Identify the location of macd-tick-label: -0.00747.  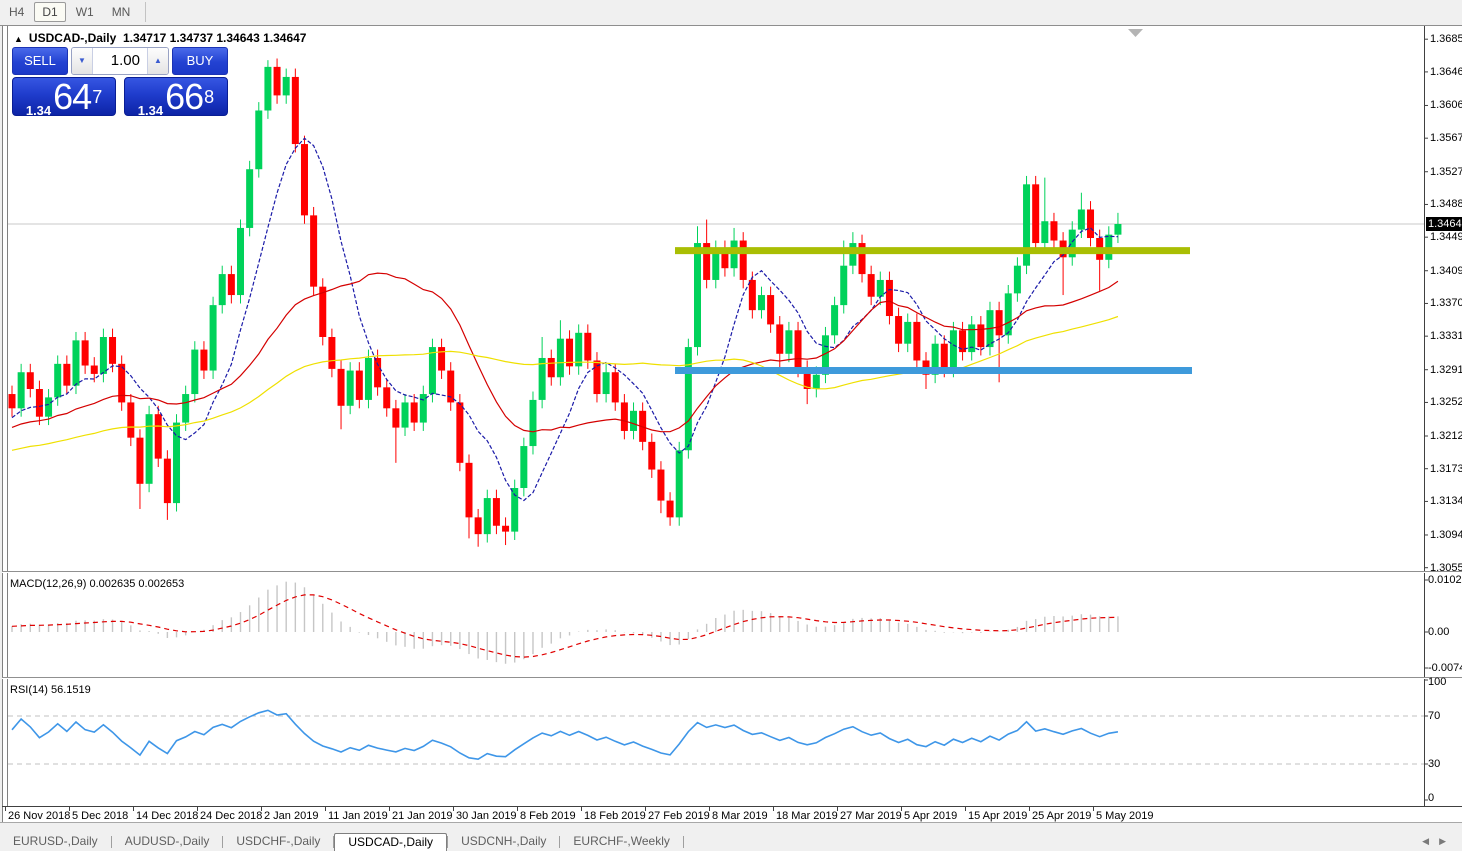
(1445, 668).